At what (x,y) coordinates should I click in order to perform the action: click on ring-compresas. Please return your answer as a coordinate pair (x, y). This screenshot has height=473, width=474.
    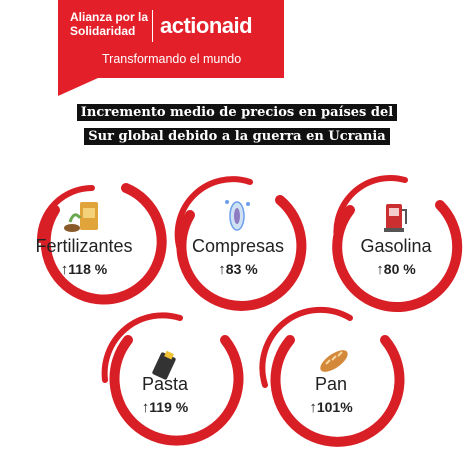
    Looking at the image, I should click on (240, 243).